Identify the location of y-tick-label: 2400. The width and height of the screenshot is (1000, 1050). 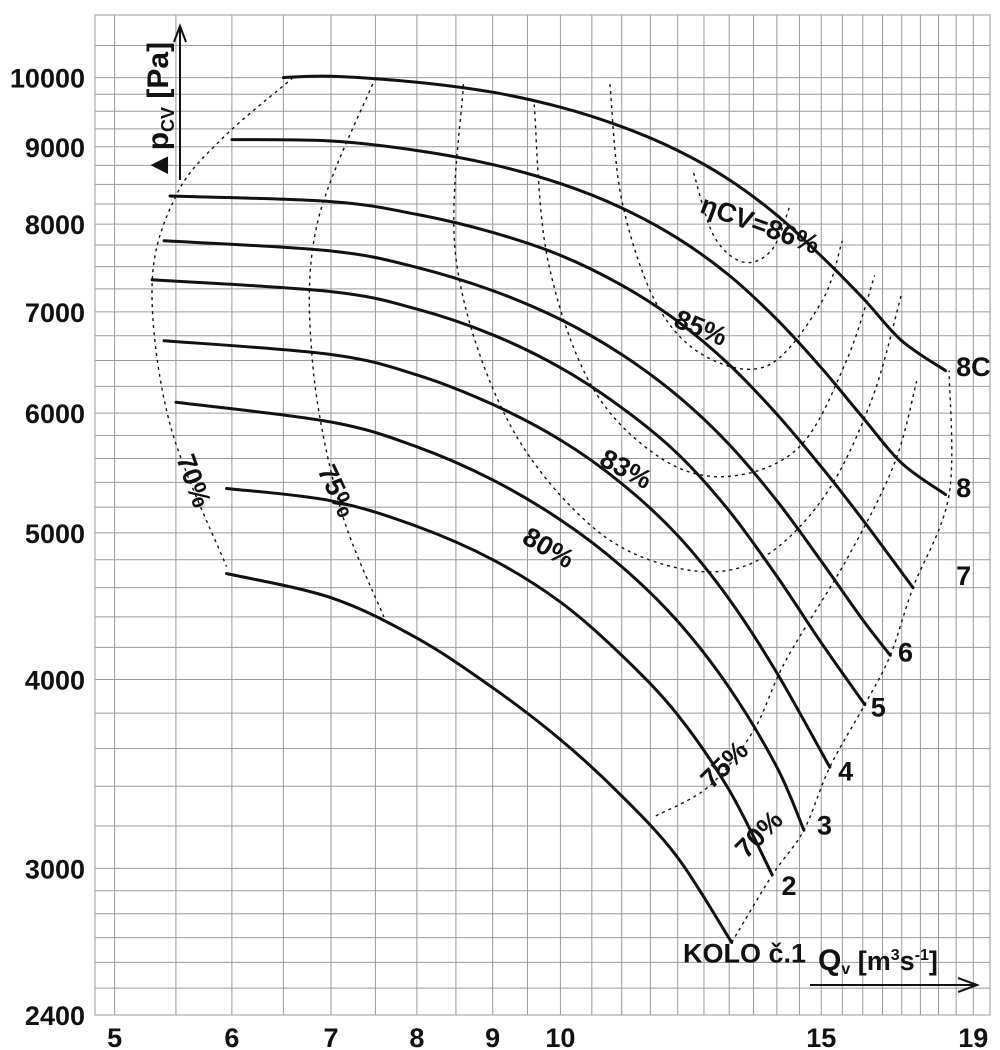
(55, 1016).